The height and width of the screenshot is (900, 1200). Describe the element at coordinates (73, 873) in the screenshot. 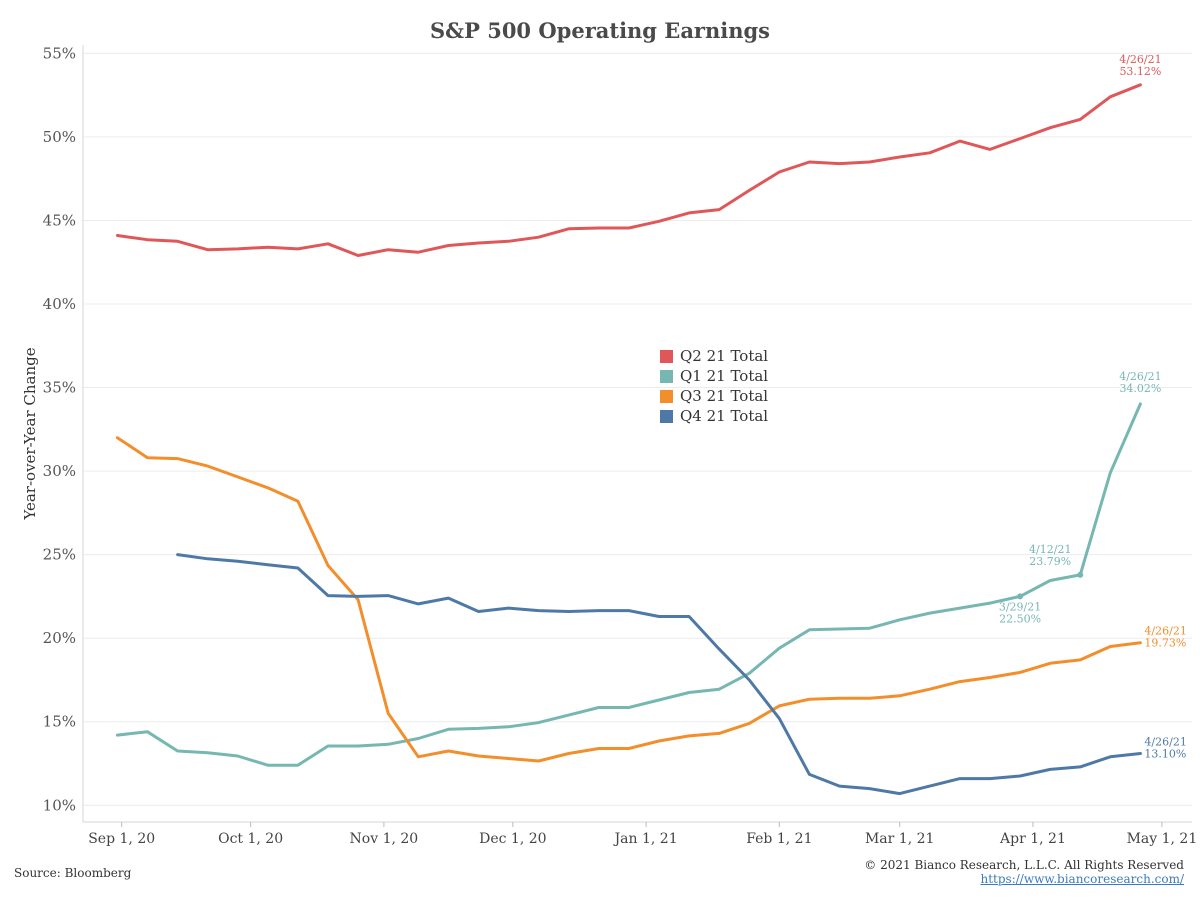

I see `source-note: Source: Bloomberg` at that location.